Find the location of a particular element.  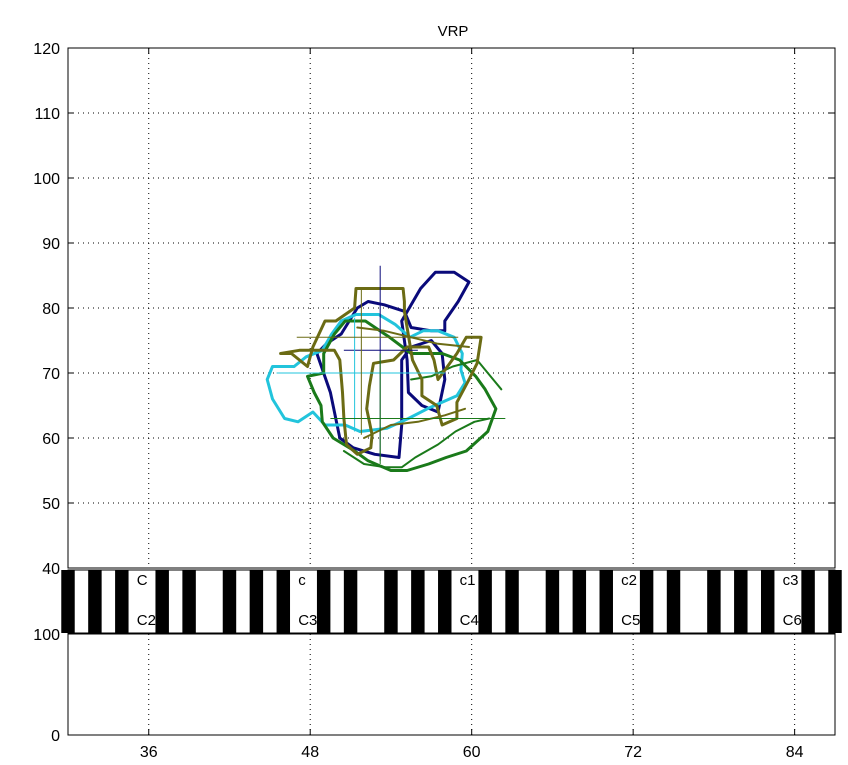

keyboard-label-upper: c is located at coordinates (302, 580).